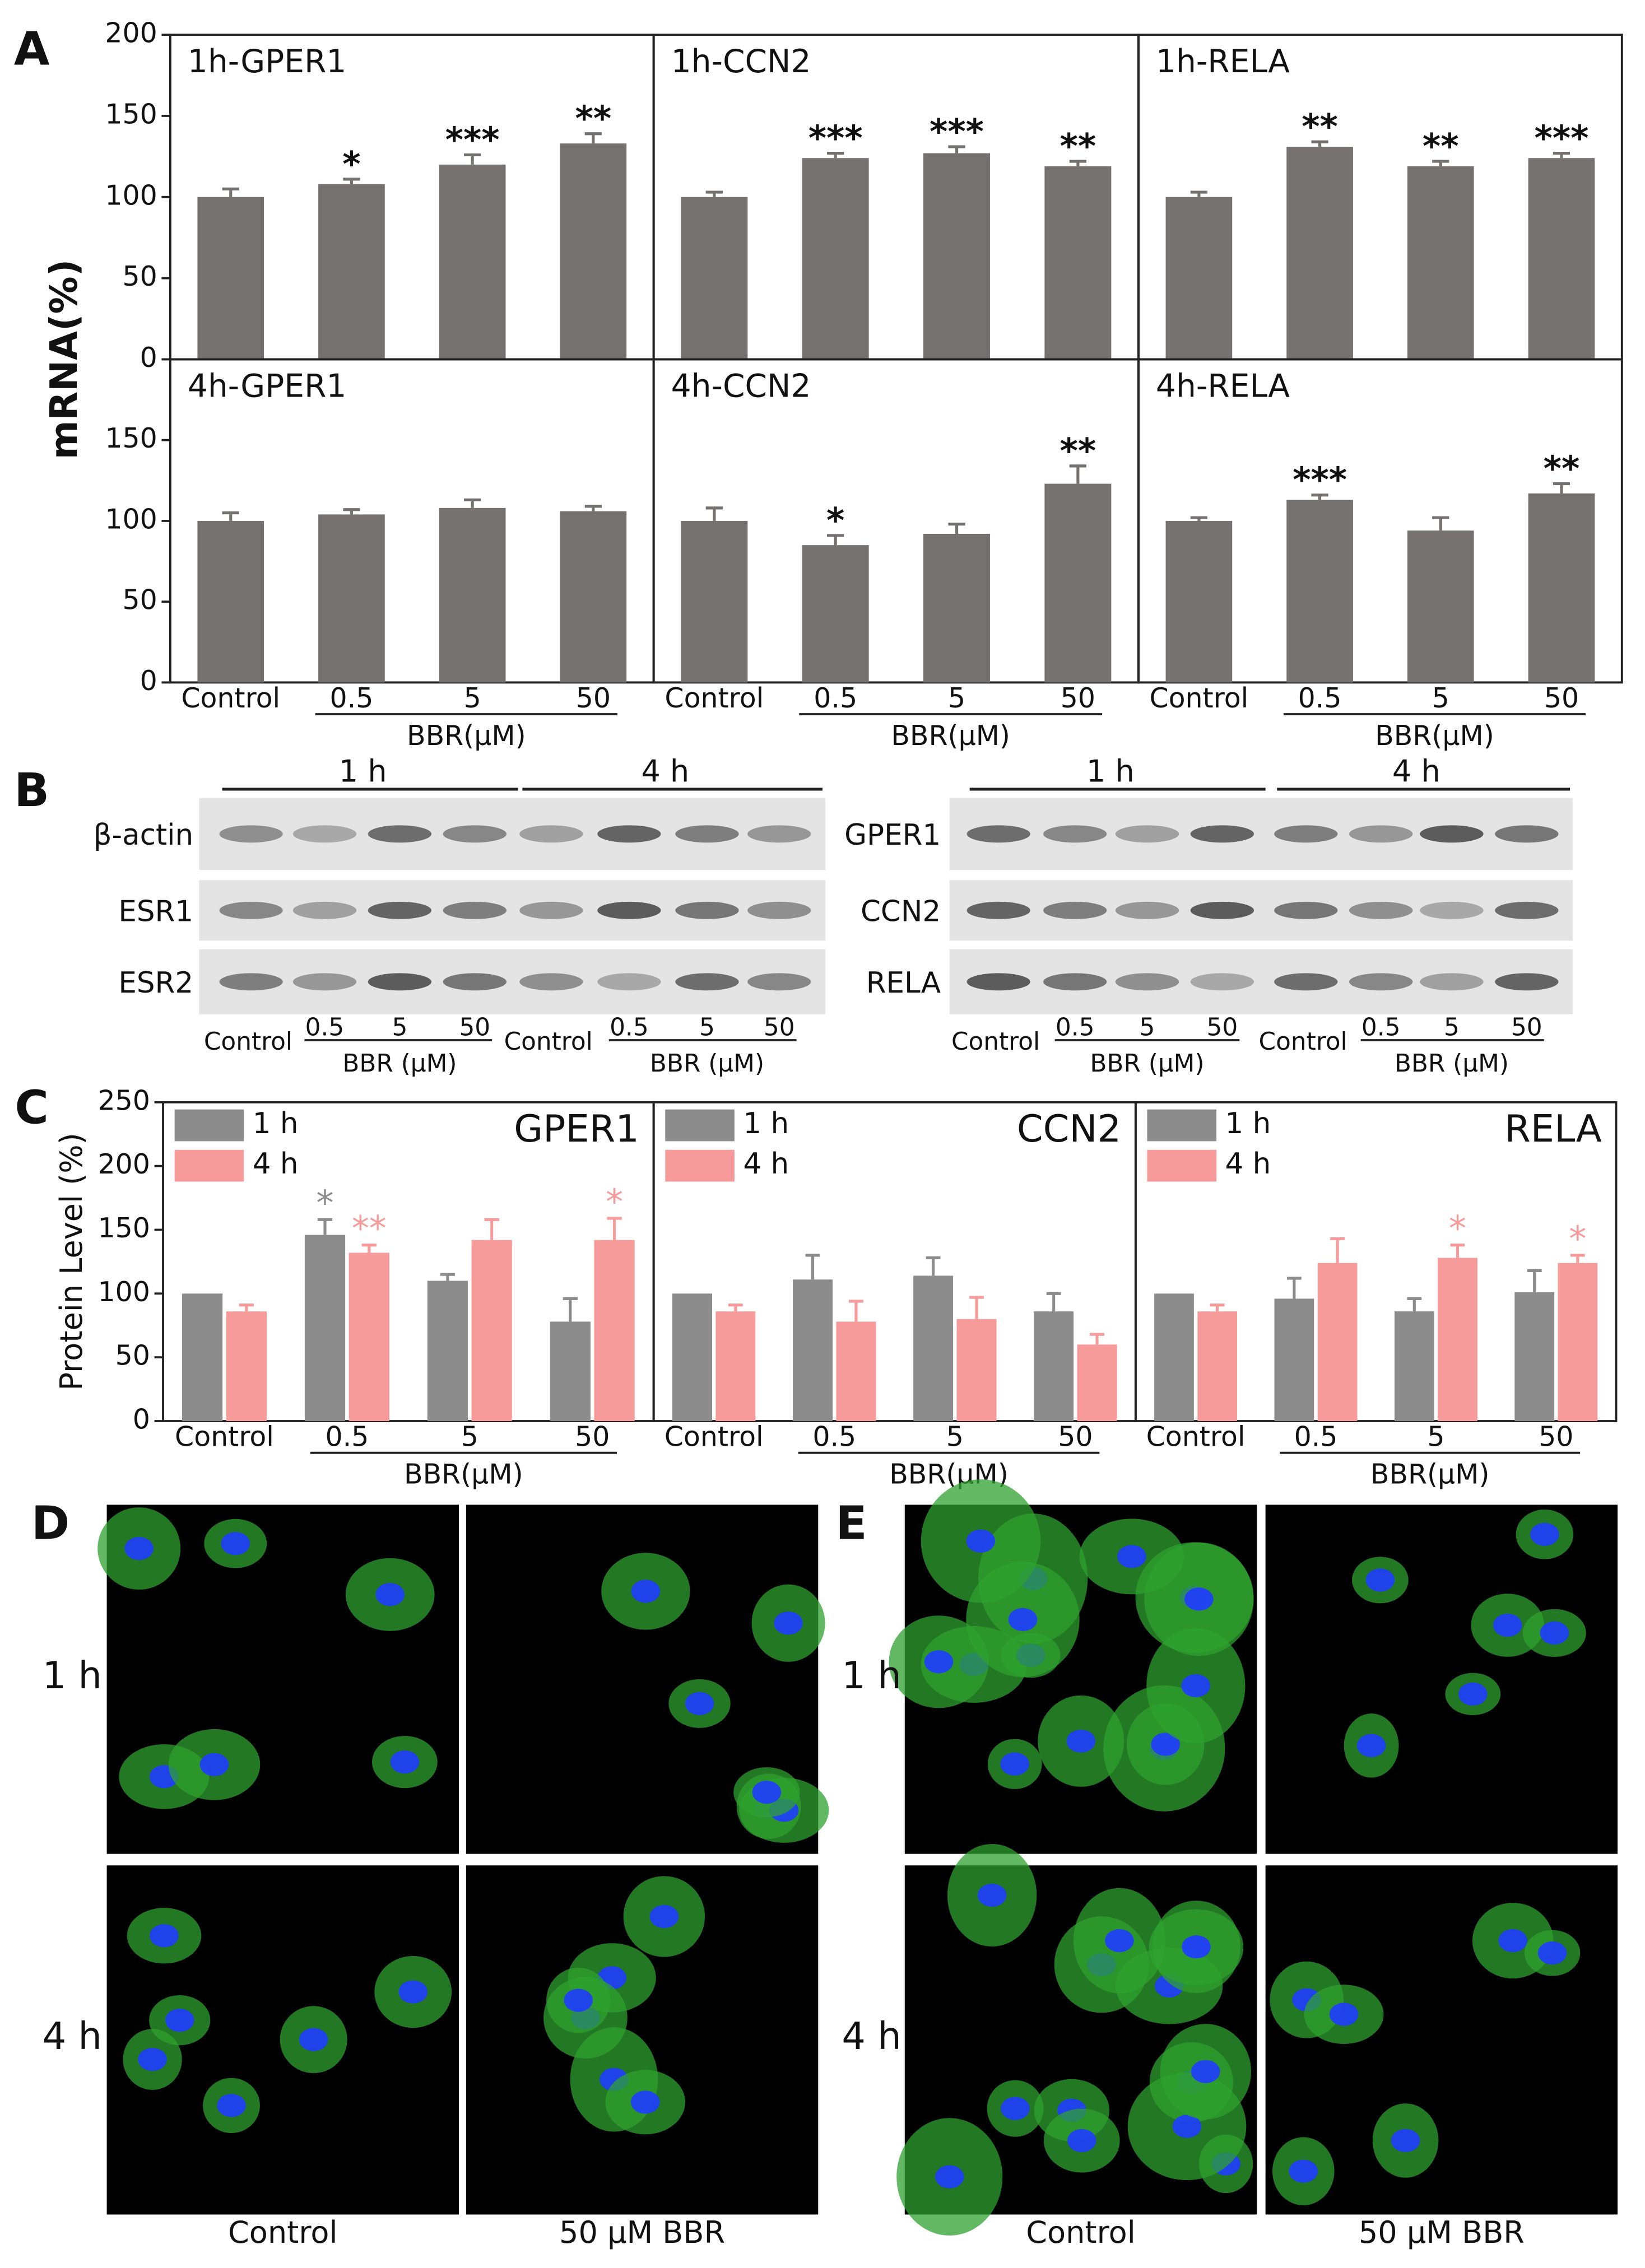  Describe the element at coordinates (155, 911) in the screenshot. I see `blot-row-label: ESR1` at that location.